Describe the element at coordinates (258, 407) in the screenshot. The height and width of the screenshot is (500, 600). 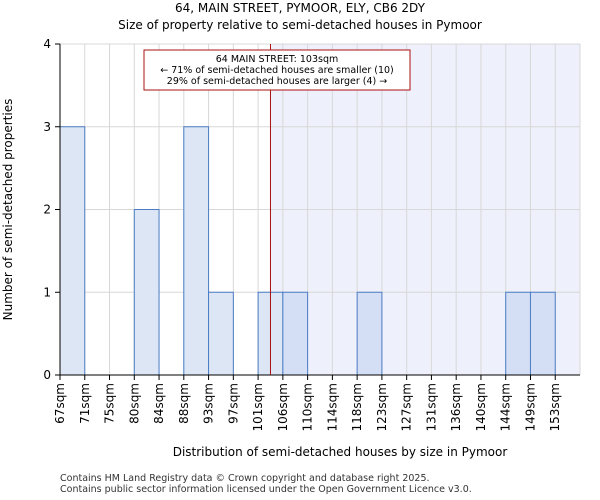
I see `x-tick-label-101sqm: 101sqm` at that location.